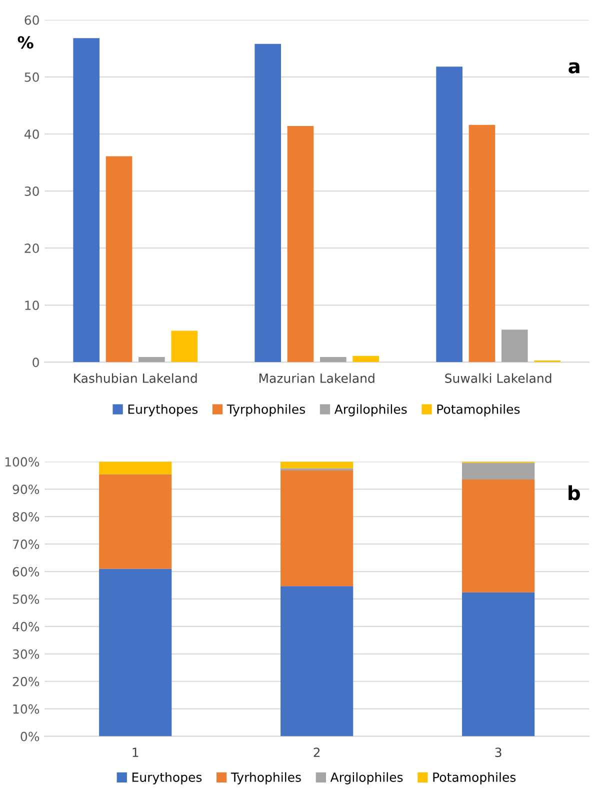  Describe the element at coordinates (26, 681) in the screenshot. I see `y-tick-label: 20%` at that location.